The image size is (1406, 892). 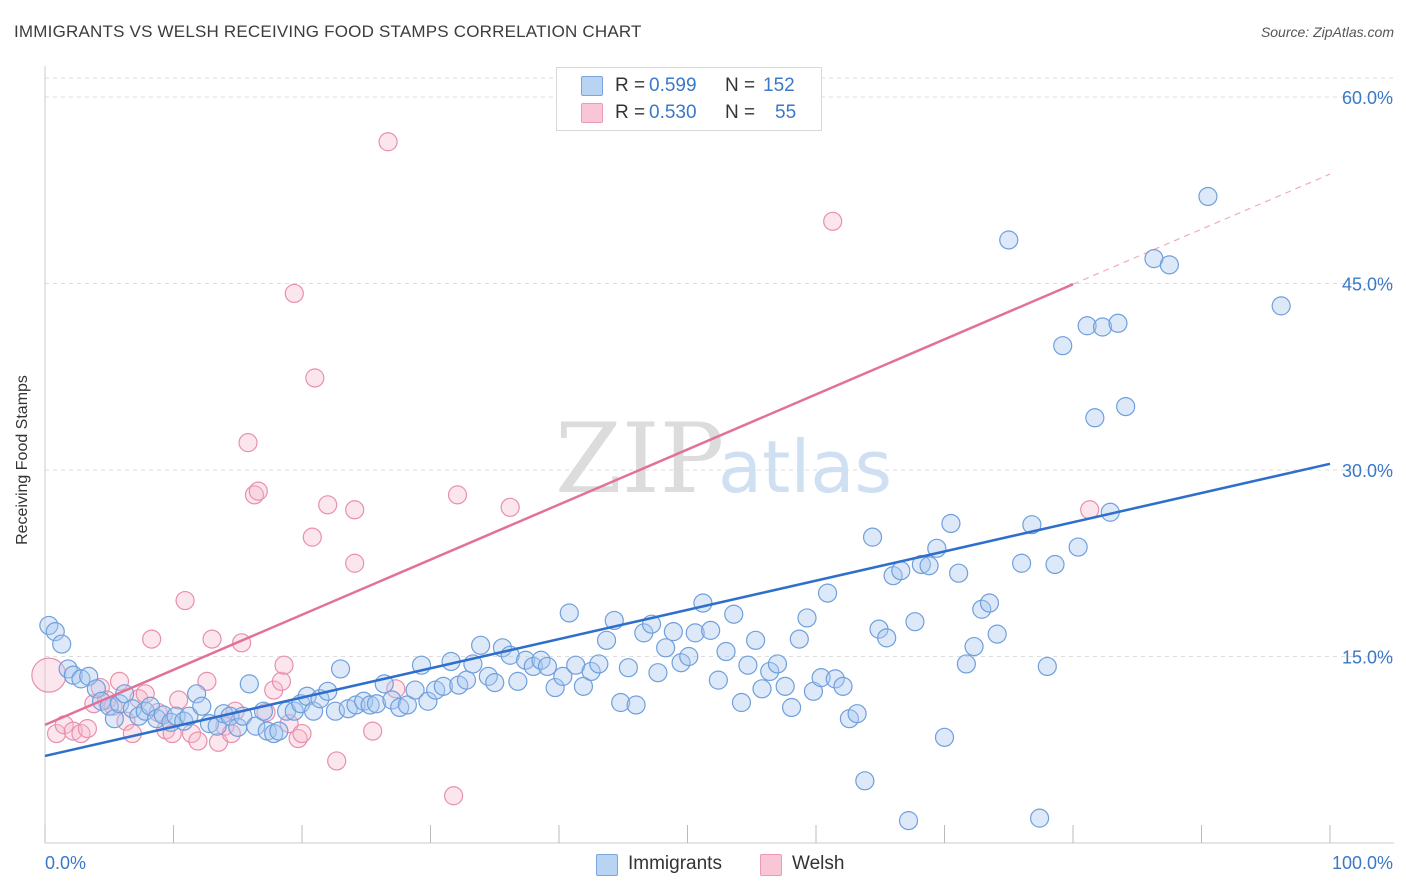 I want to click on legend-n-value: 55, so click(x=786, y=112).